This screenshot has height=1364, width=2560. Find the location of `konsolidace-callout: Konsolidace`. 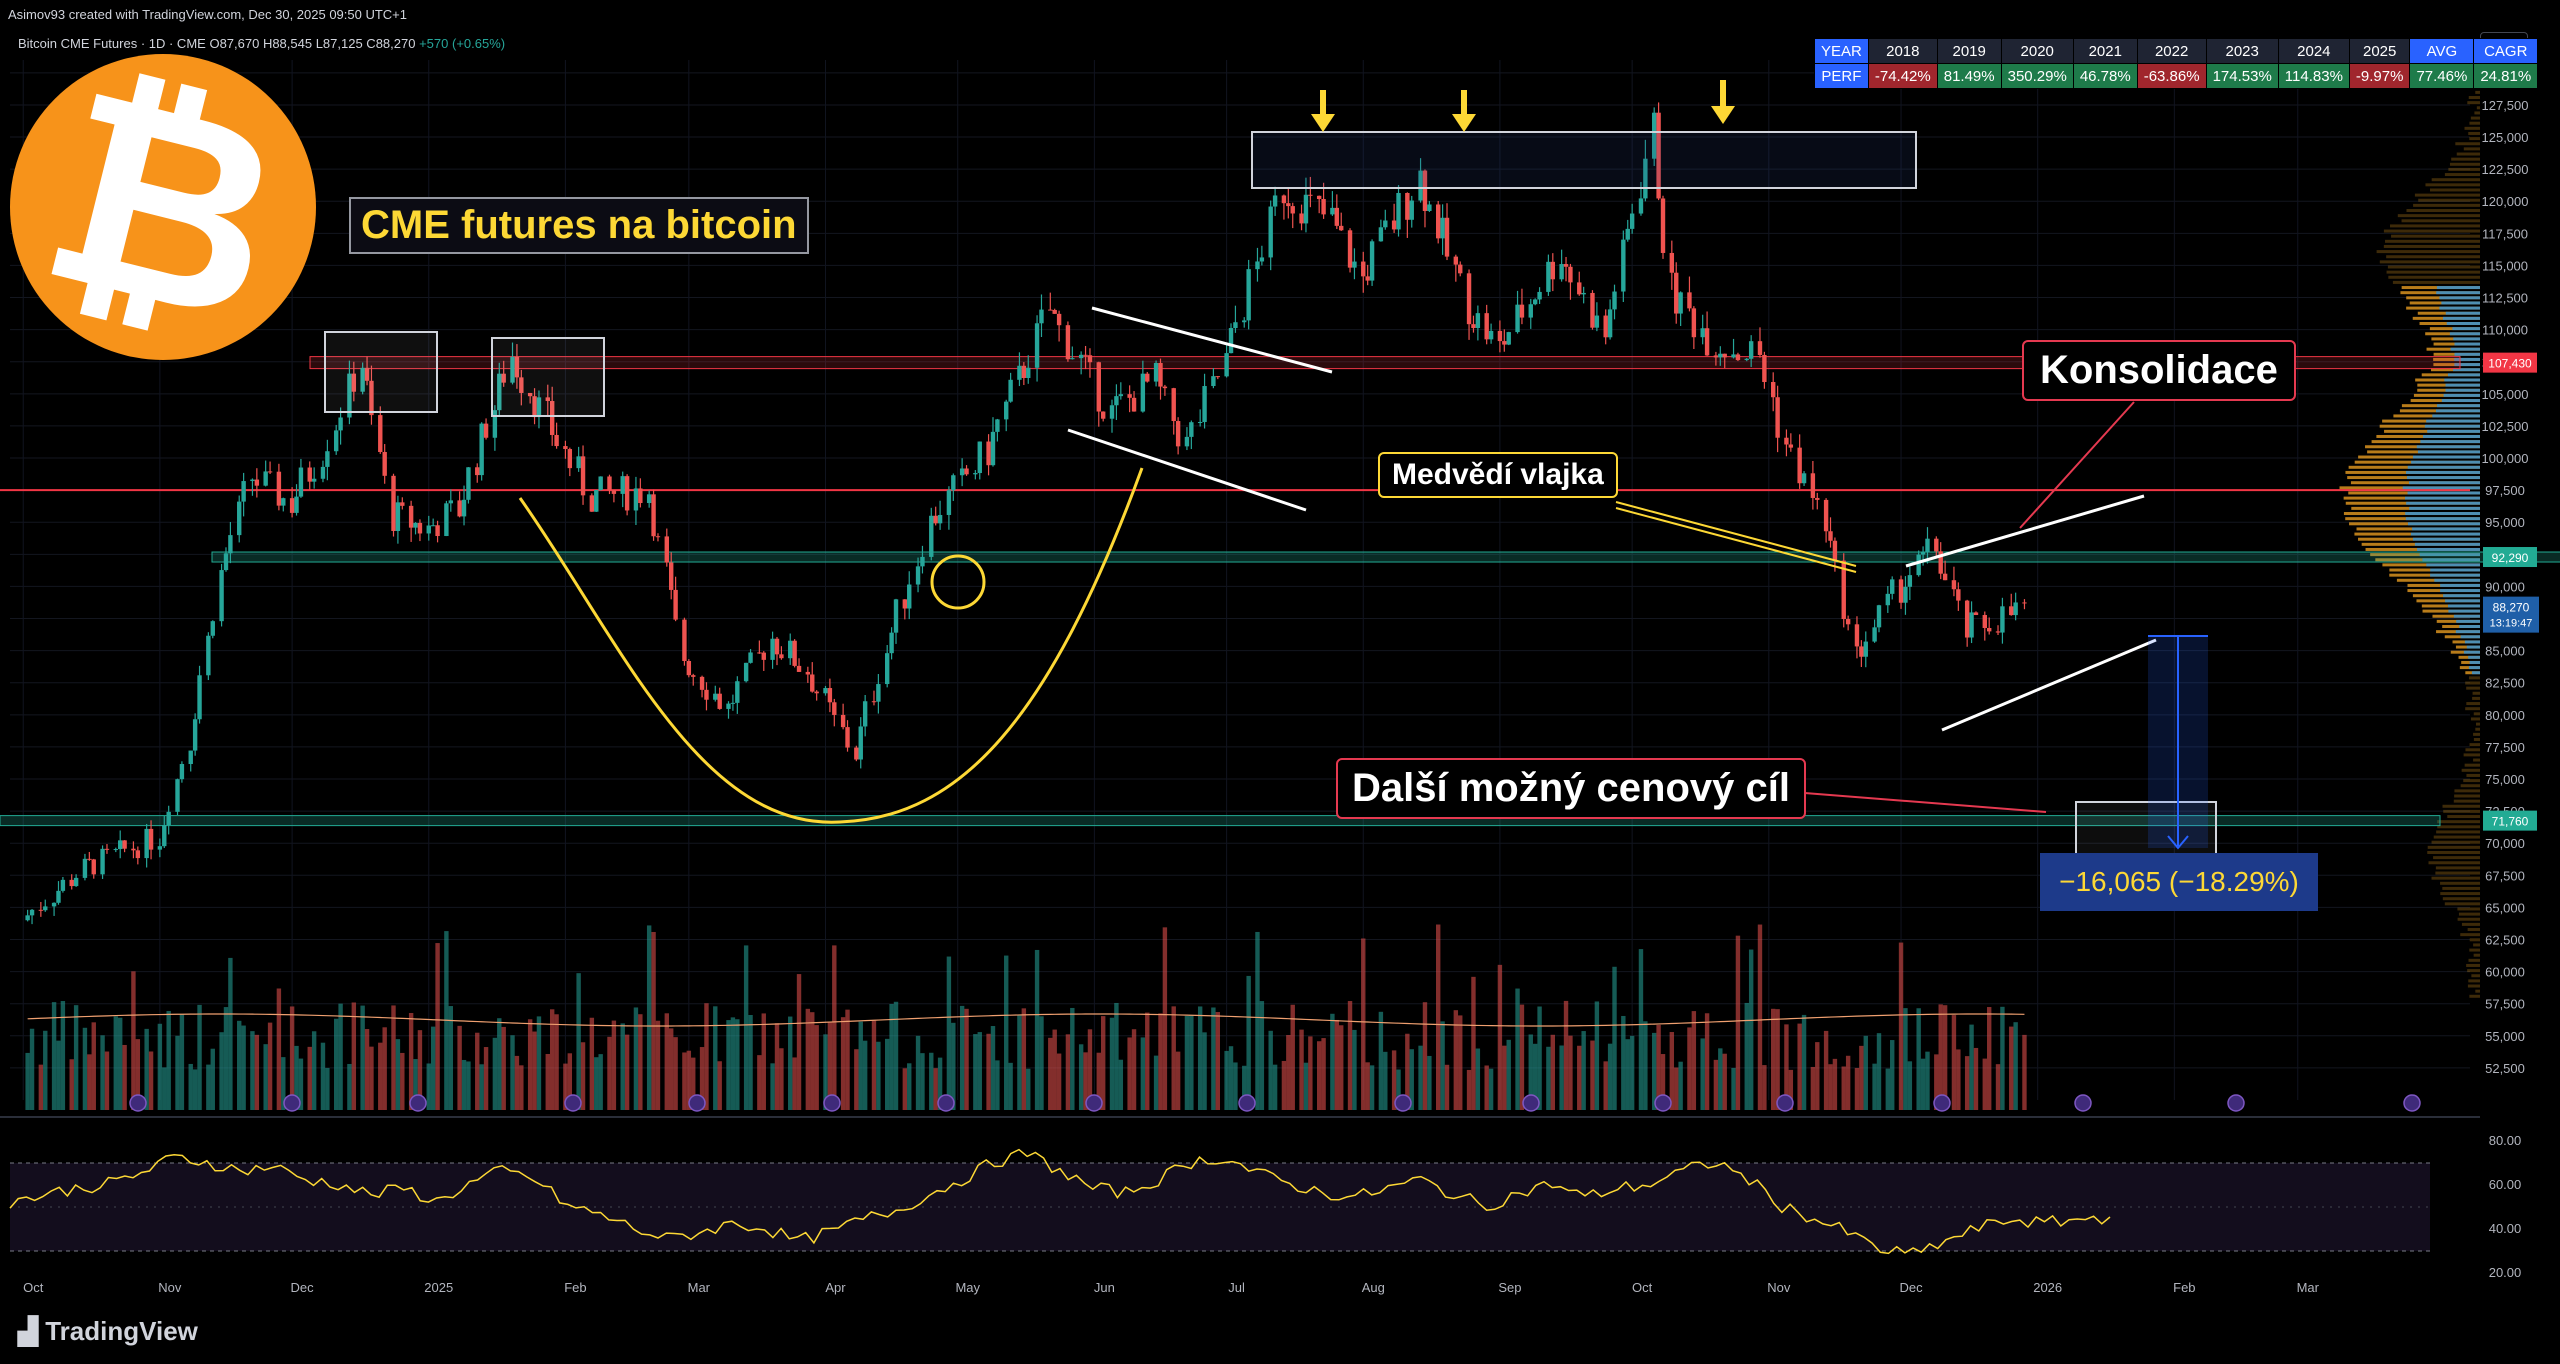

konsolidace-callout: Konsolidace is located at coordinates (2159, 370).